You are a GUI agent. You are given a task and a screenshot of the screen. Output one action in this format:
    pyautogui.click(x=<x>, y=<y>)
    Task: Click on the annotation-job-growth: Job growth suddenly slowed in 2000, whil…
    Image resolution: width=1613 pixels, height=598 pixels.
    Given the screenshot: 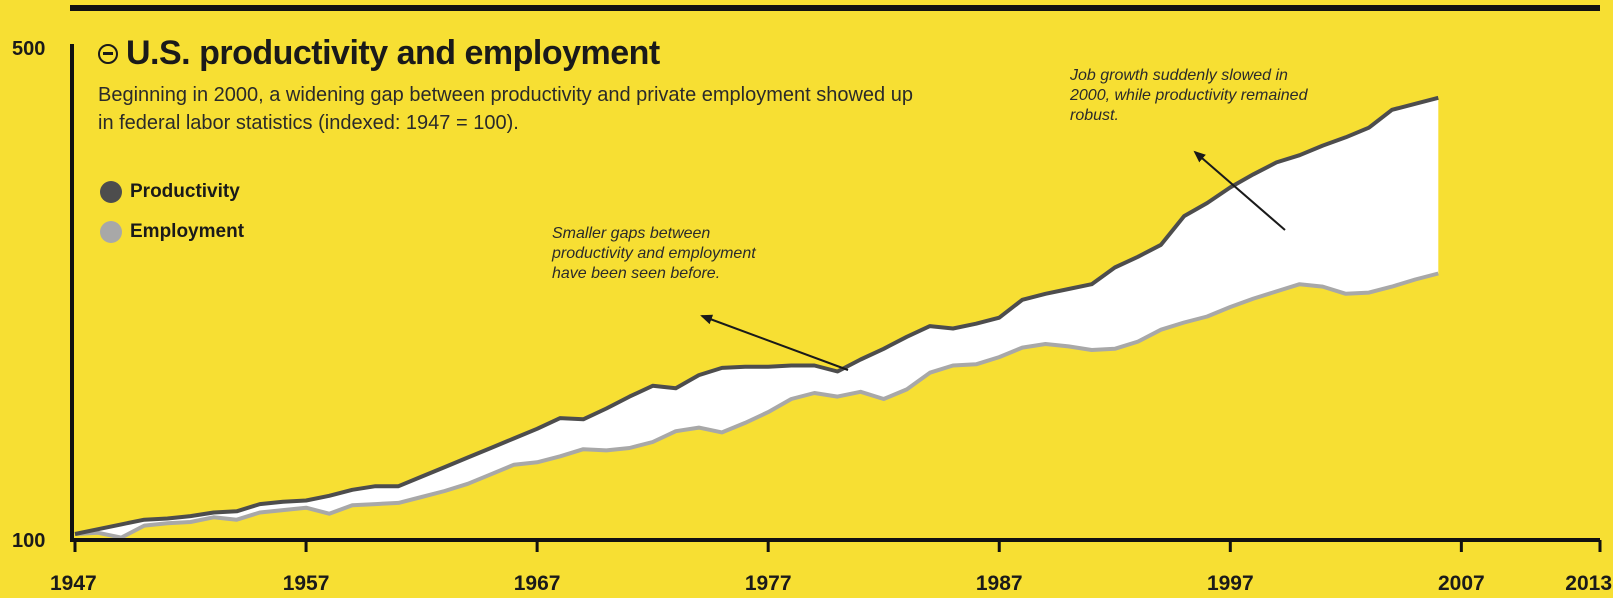 What is the action you would take?
    pyautogui.click(x=1189, y=95)
    